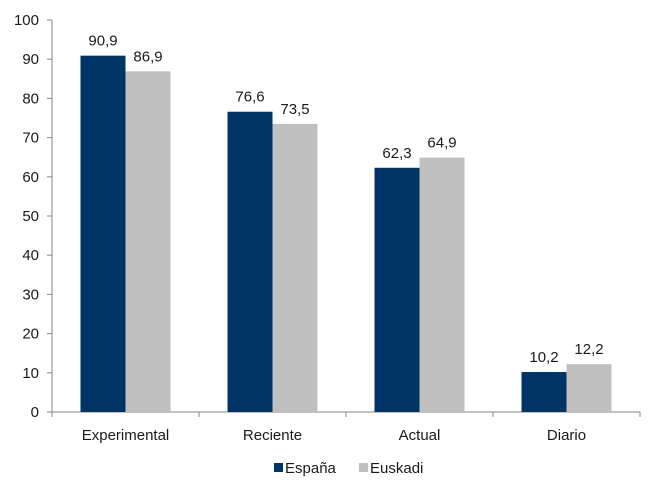  Describe the element at coordinates (30, 294) in the screenshot. I see `y-tick-label: 30` at that location.